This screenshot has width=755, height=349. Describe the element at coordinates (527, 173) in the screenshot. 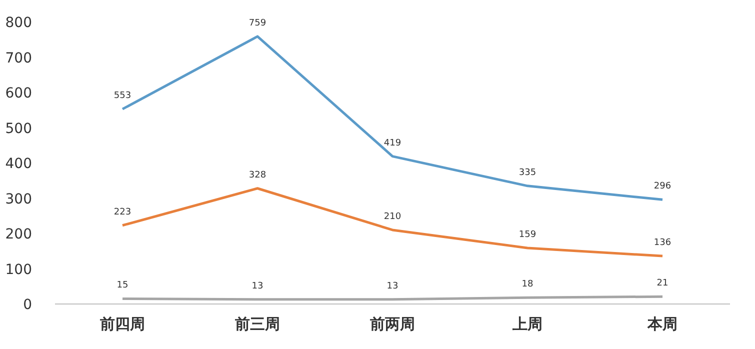

I see `data-label: 335` at that location.